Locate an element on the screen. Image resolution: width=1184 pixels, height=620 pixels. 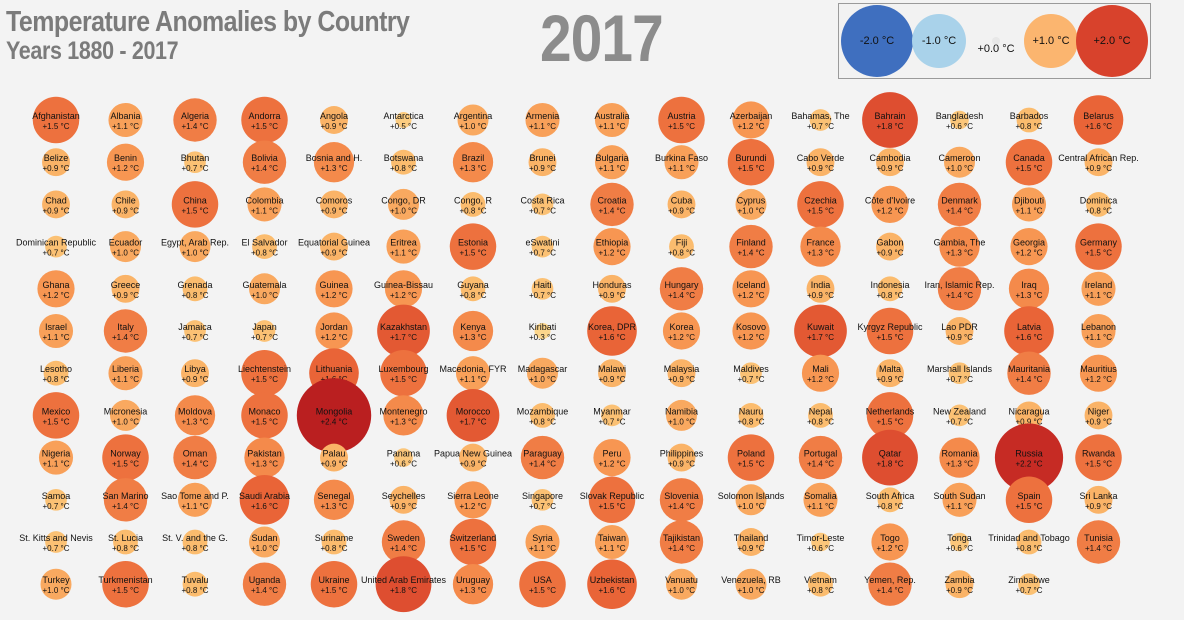
country-value-label: +1.1 °C is located at coordinates (820, 506).